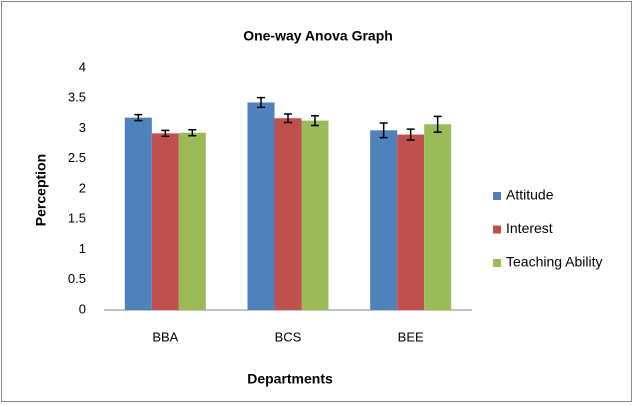 Image resolution: width=635 pixels, height=405 pixels. What do you see at coordinates (77, 218) in the screenshot?
I see `y-tick-label: 1.5` at bounding box center [77, 218].